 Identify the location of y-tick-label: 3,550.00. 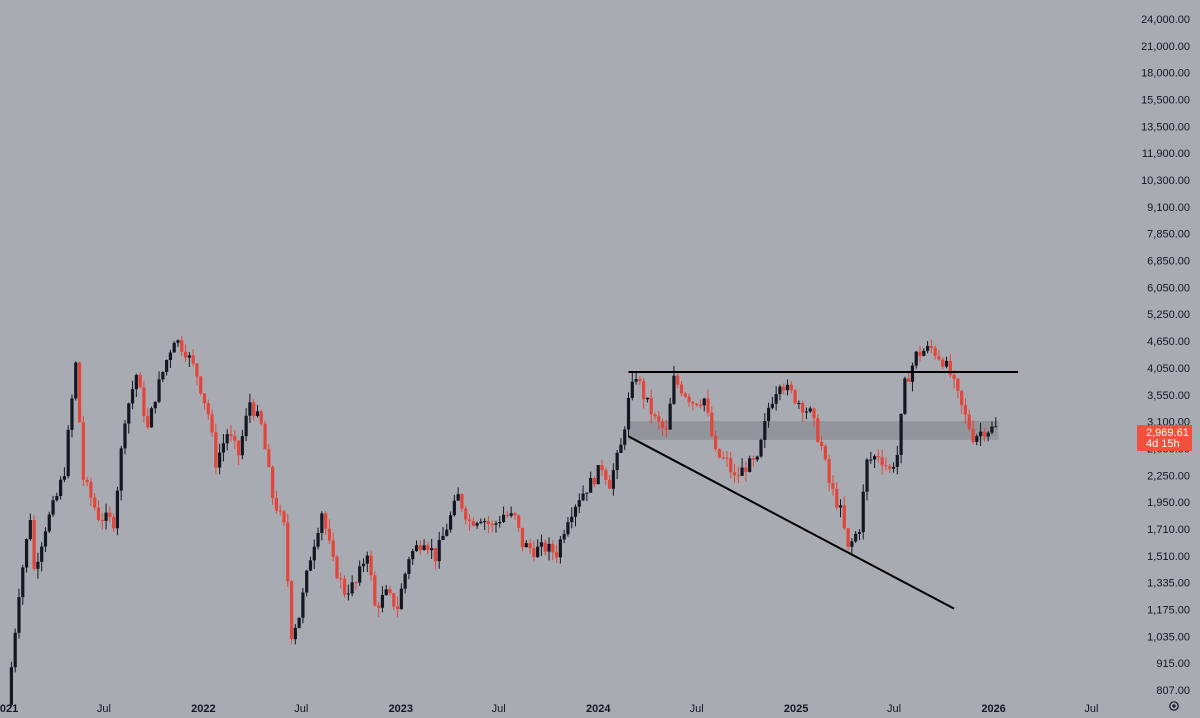
(1168, 396).